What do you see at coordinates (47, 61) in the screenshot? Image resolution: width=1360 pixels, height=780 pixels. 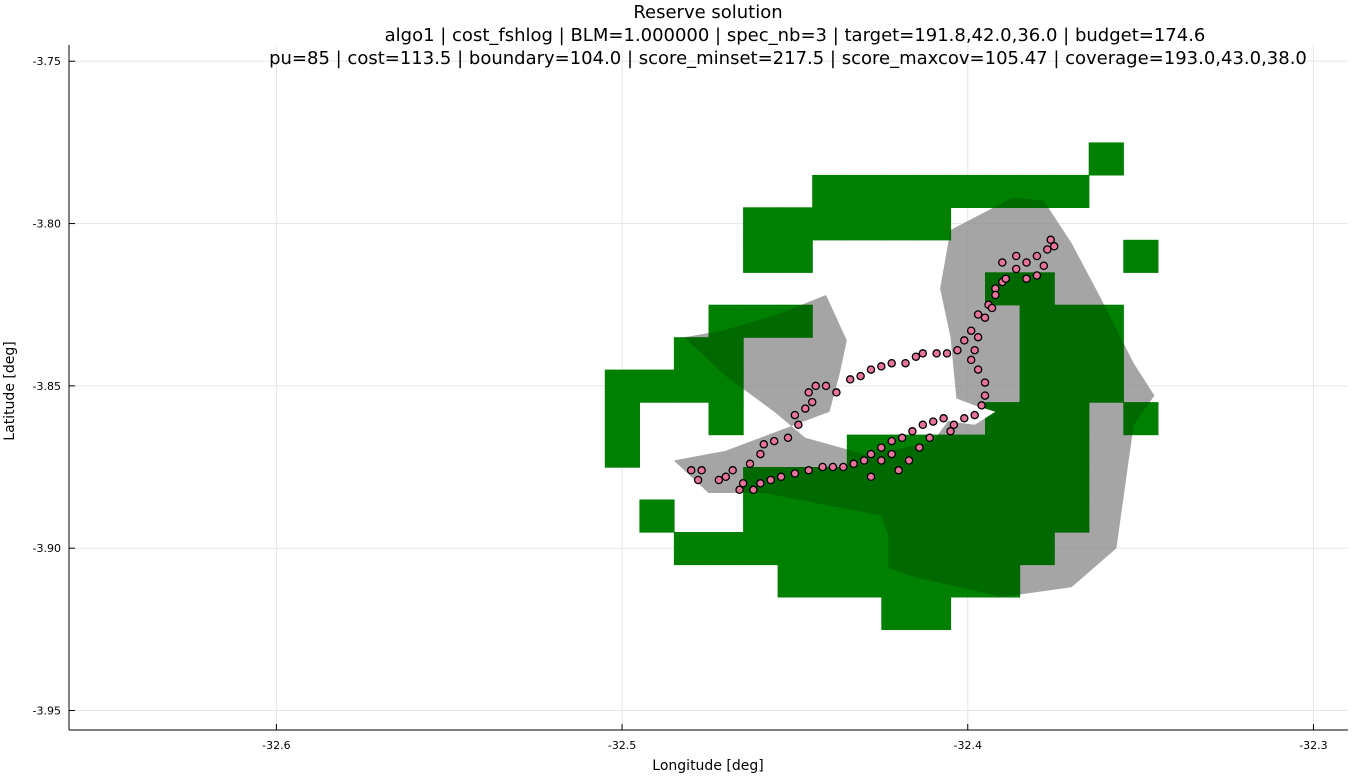 I see `y-tick-label-0: -3.75` at bounding box center [47, 61].